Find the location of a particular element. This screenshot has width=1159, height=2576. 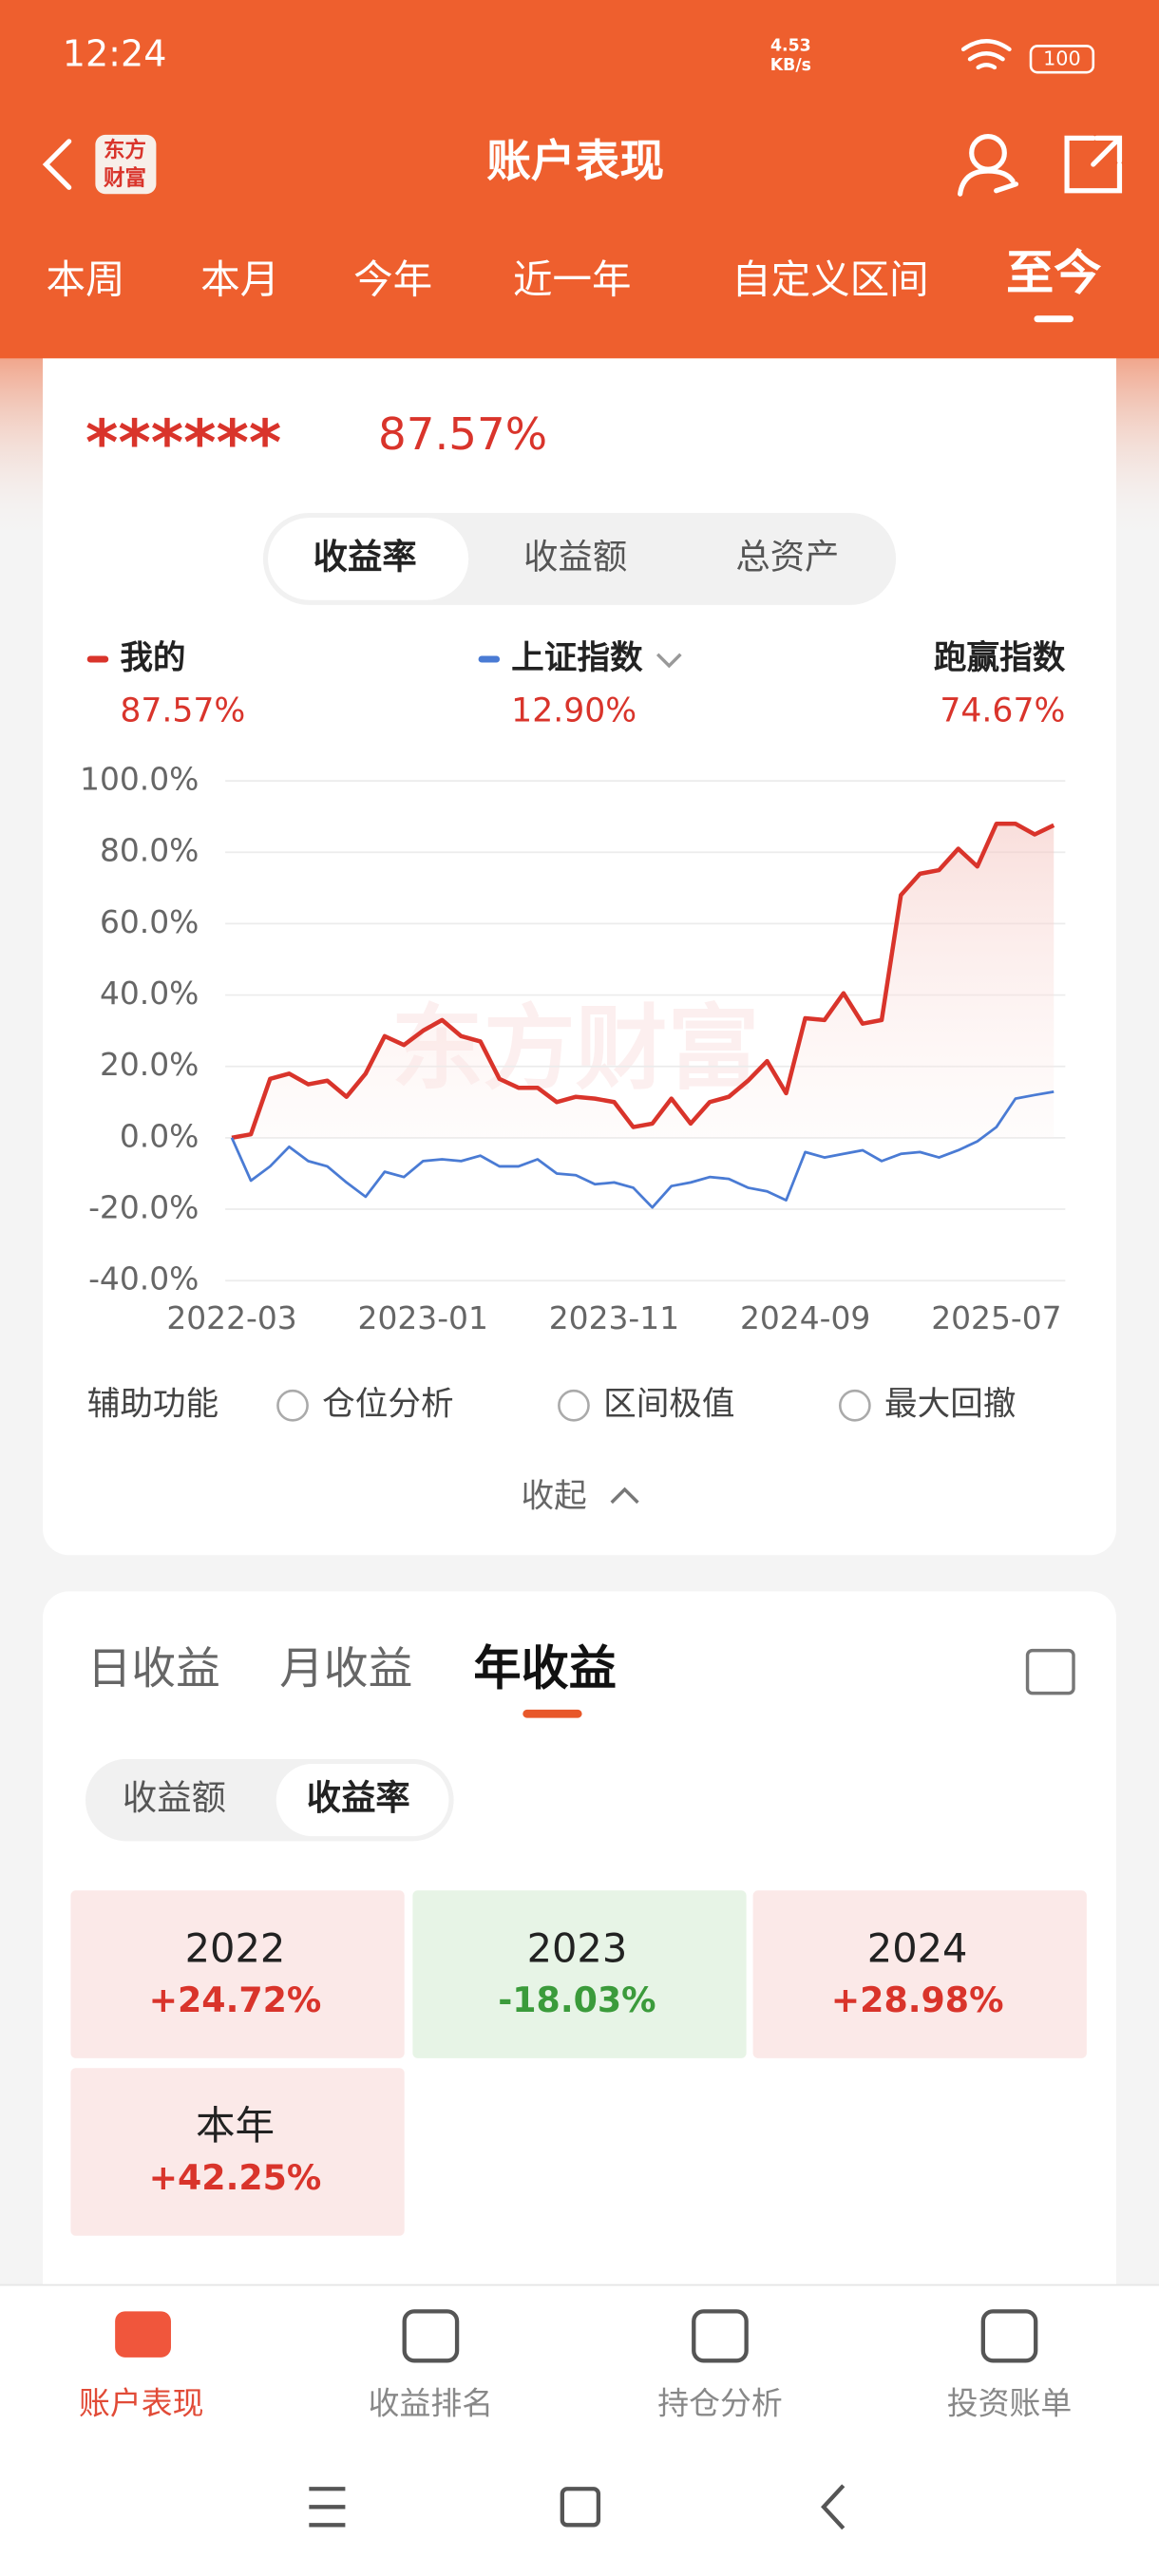

returns-tab: 月收益 is located at coordinates (345, 1669).